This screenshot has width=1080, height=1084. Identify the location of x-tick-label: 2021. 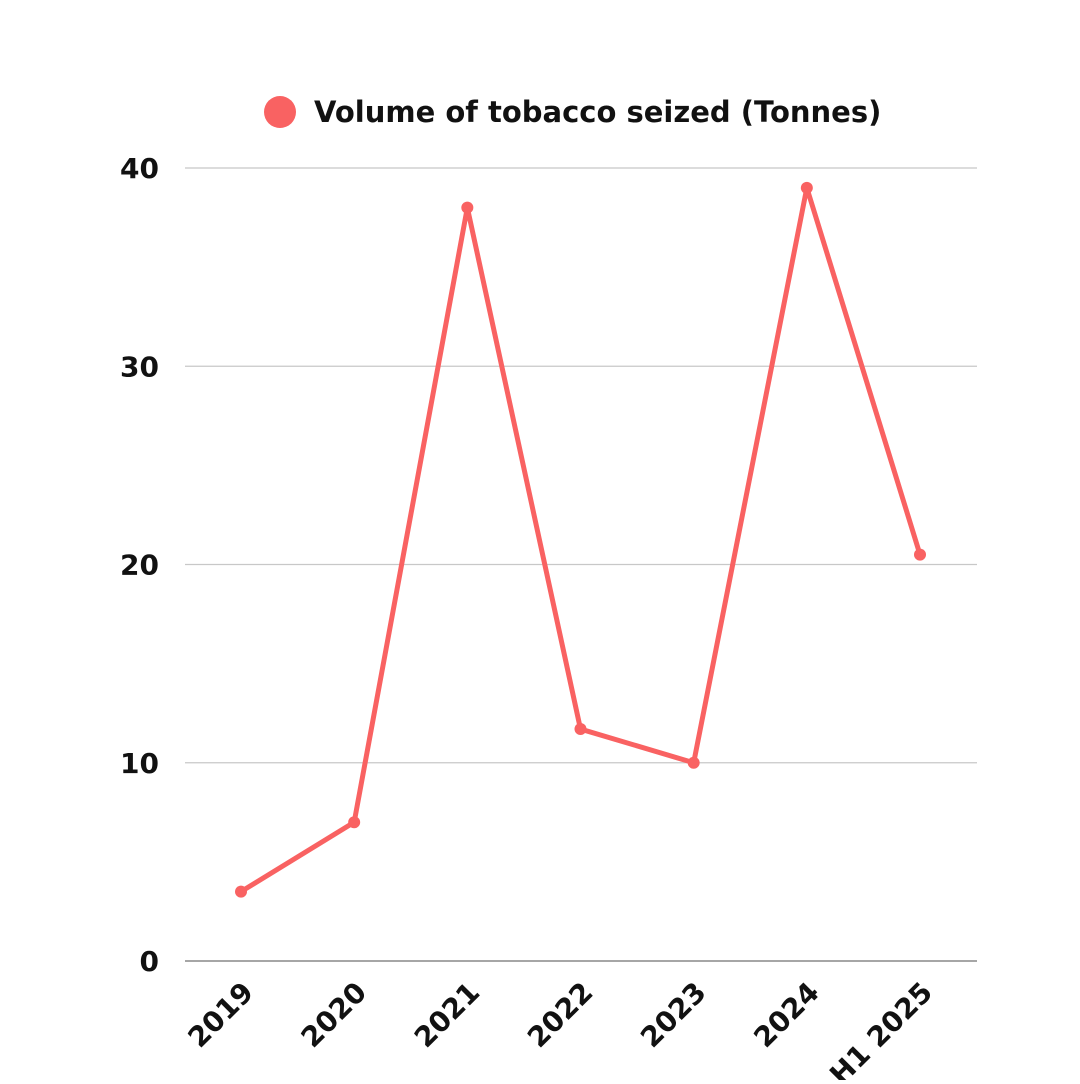
(447, 1015).